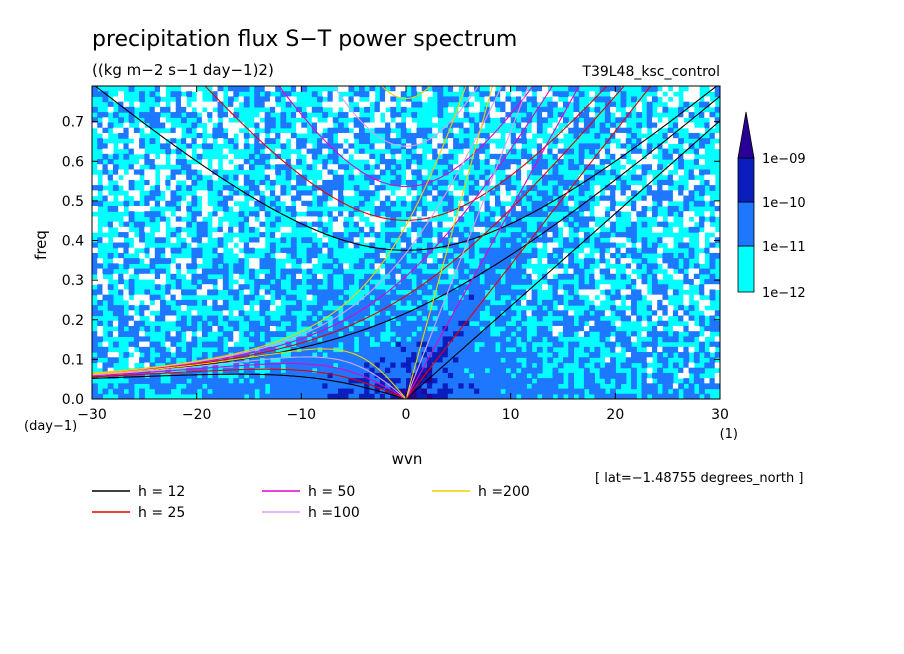  I want to click on rossby-wave-curve, so click(249, 381).